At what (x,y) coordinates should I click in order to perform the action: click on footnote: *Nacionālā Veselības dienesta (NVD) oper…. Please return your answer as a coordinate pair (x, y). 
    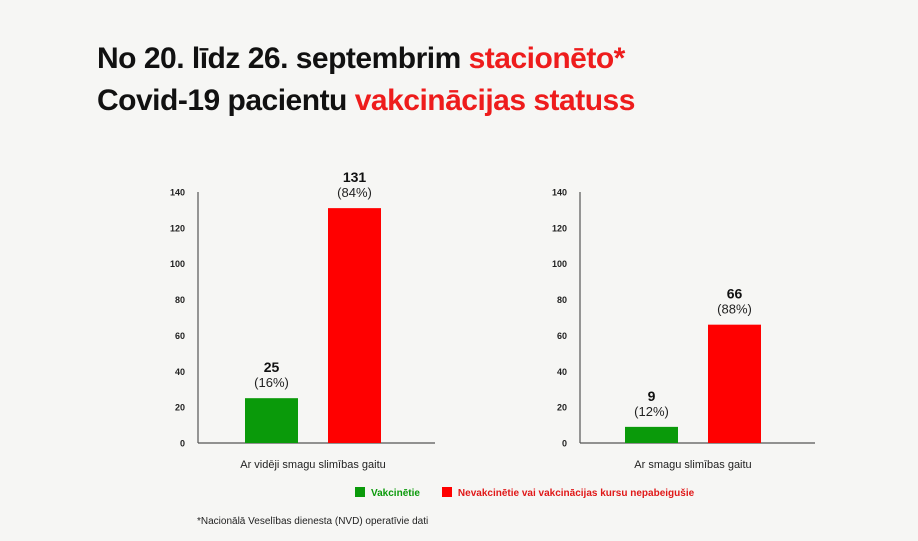
    Looking at the image, I should click on (313, 521).